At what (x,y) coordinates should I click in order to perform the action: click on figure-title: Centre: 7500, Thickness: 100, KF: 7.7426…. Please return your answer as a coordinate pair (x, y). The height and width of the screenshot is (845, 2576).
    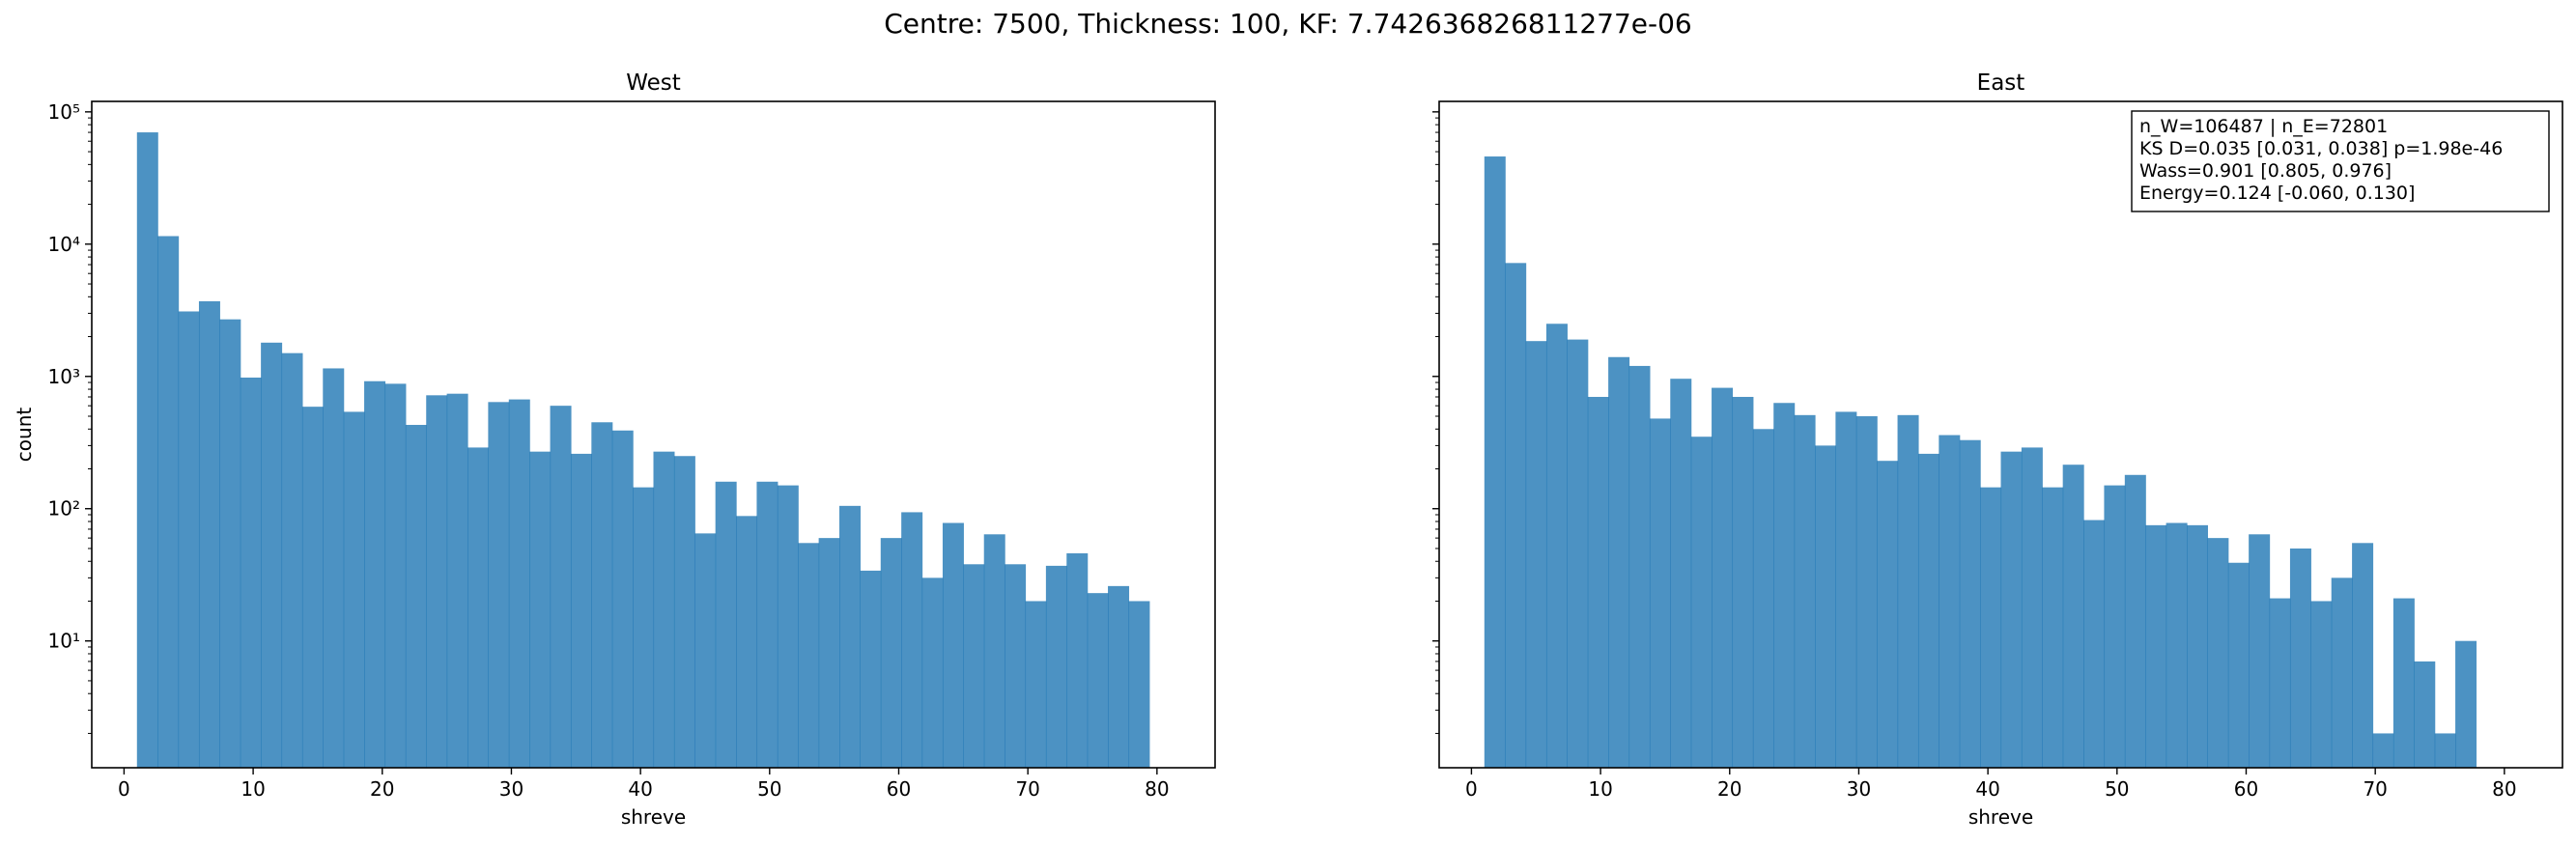
    Looking at the image, I should click on (1288, 24).